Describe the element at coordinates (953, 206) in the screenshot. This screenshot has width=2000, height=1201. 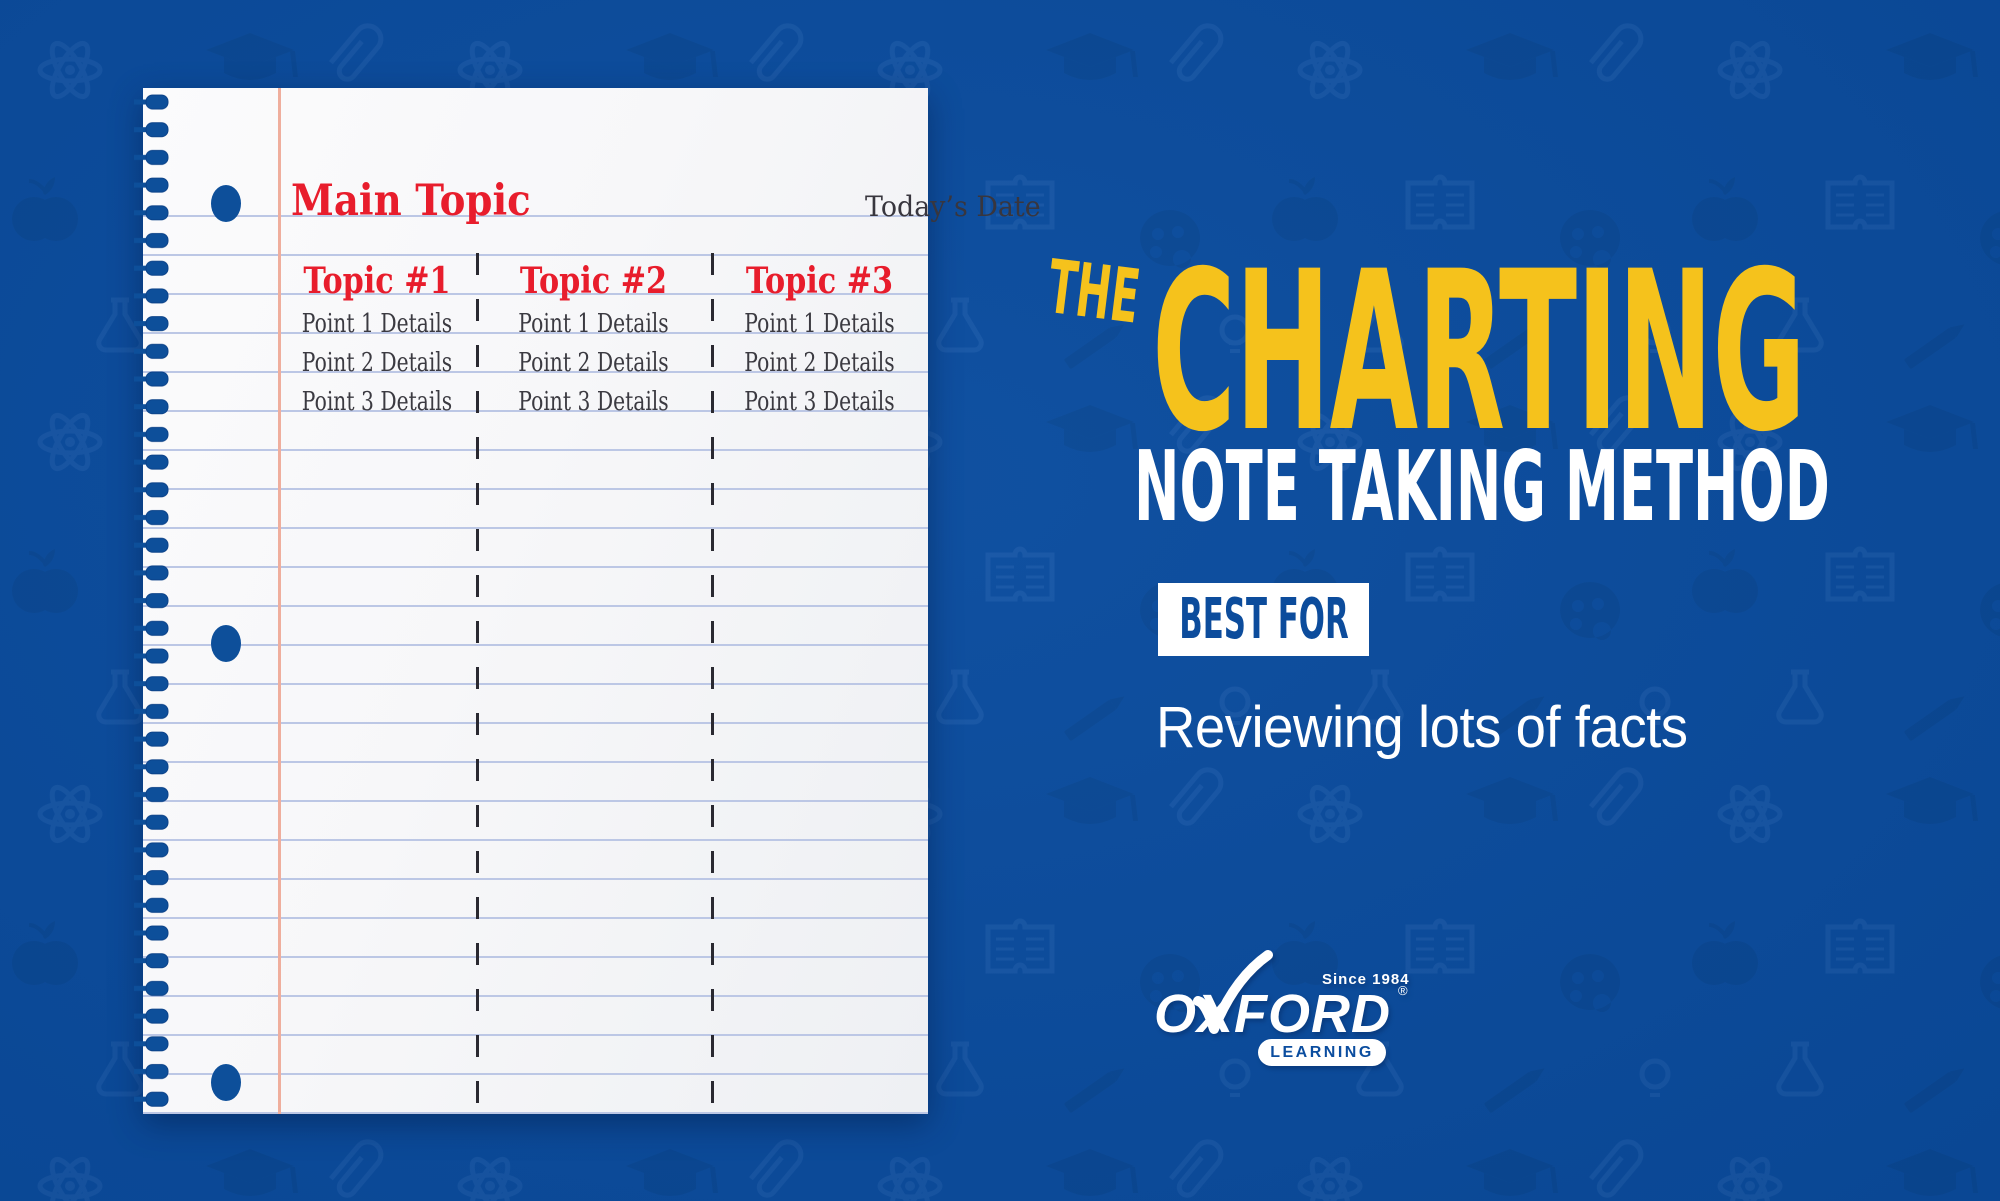
I see `date-label: Today’s Date` at that location.